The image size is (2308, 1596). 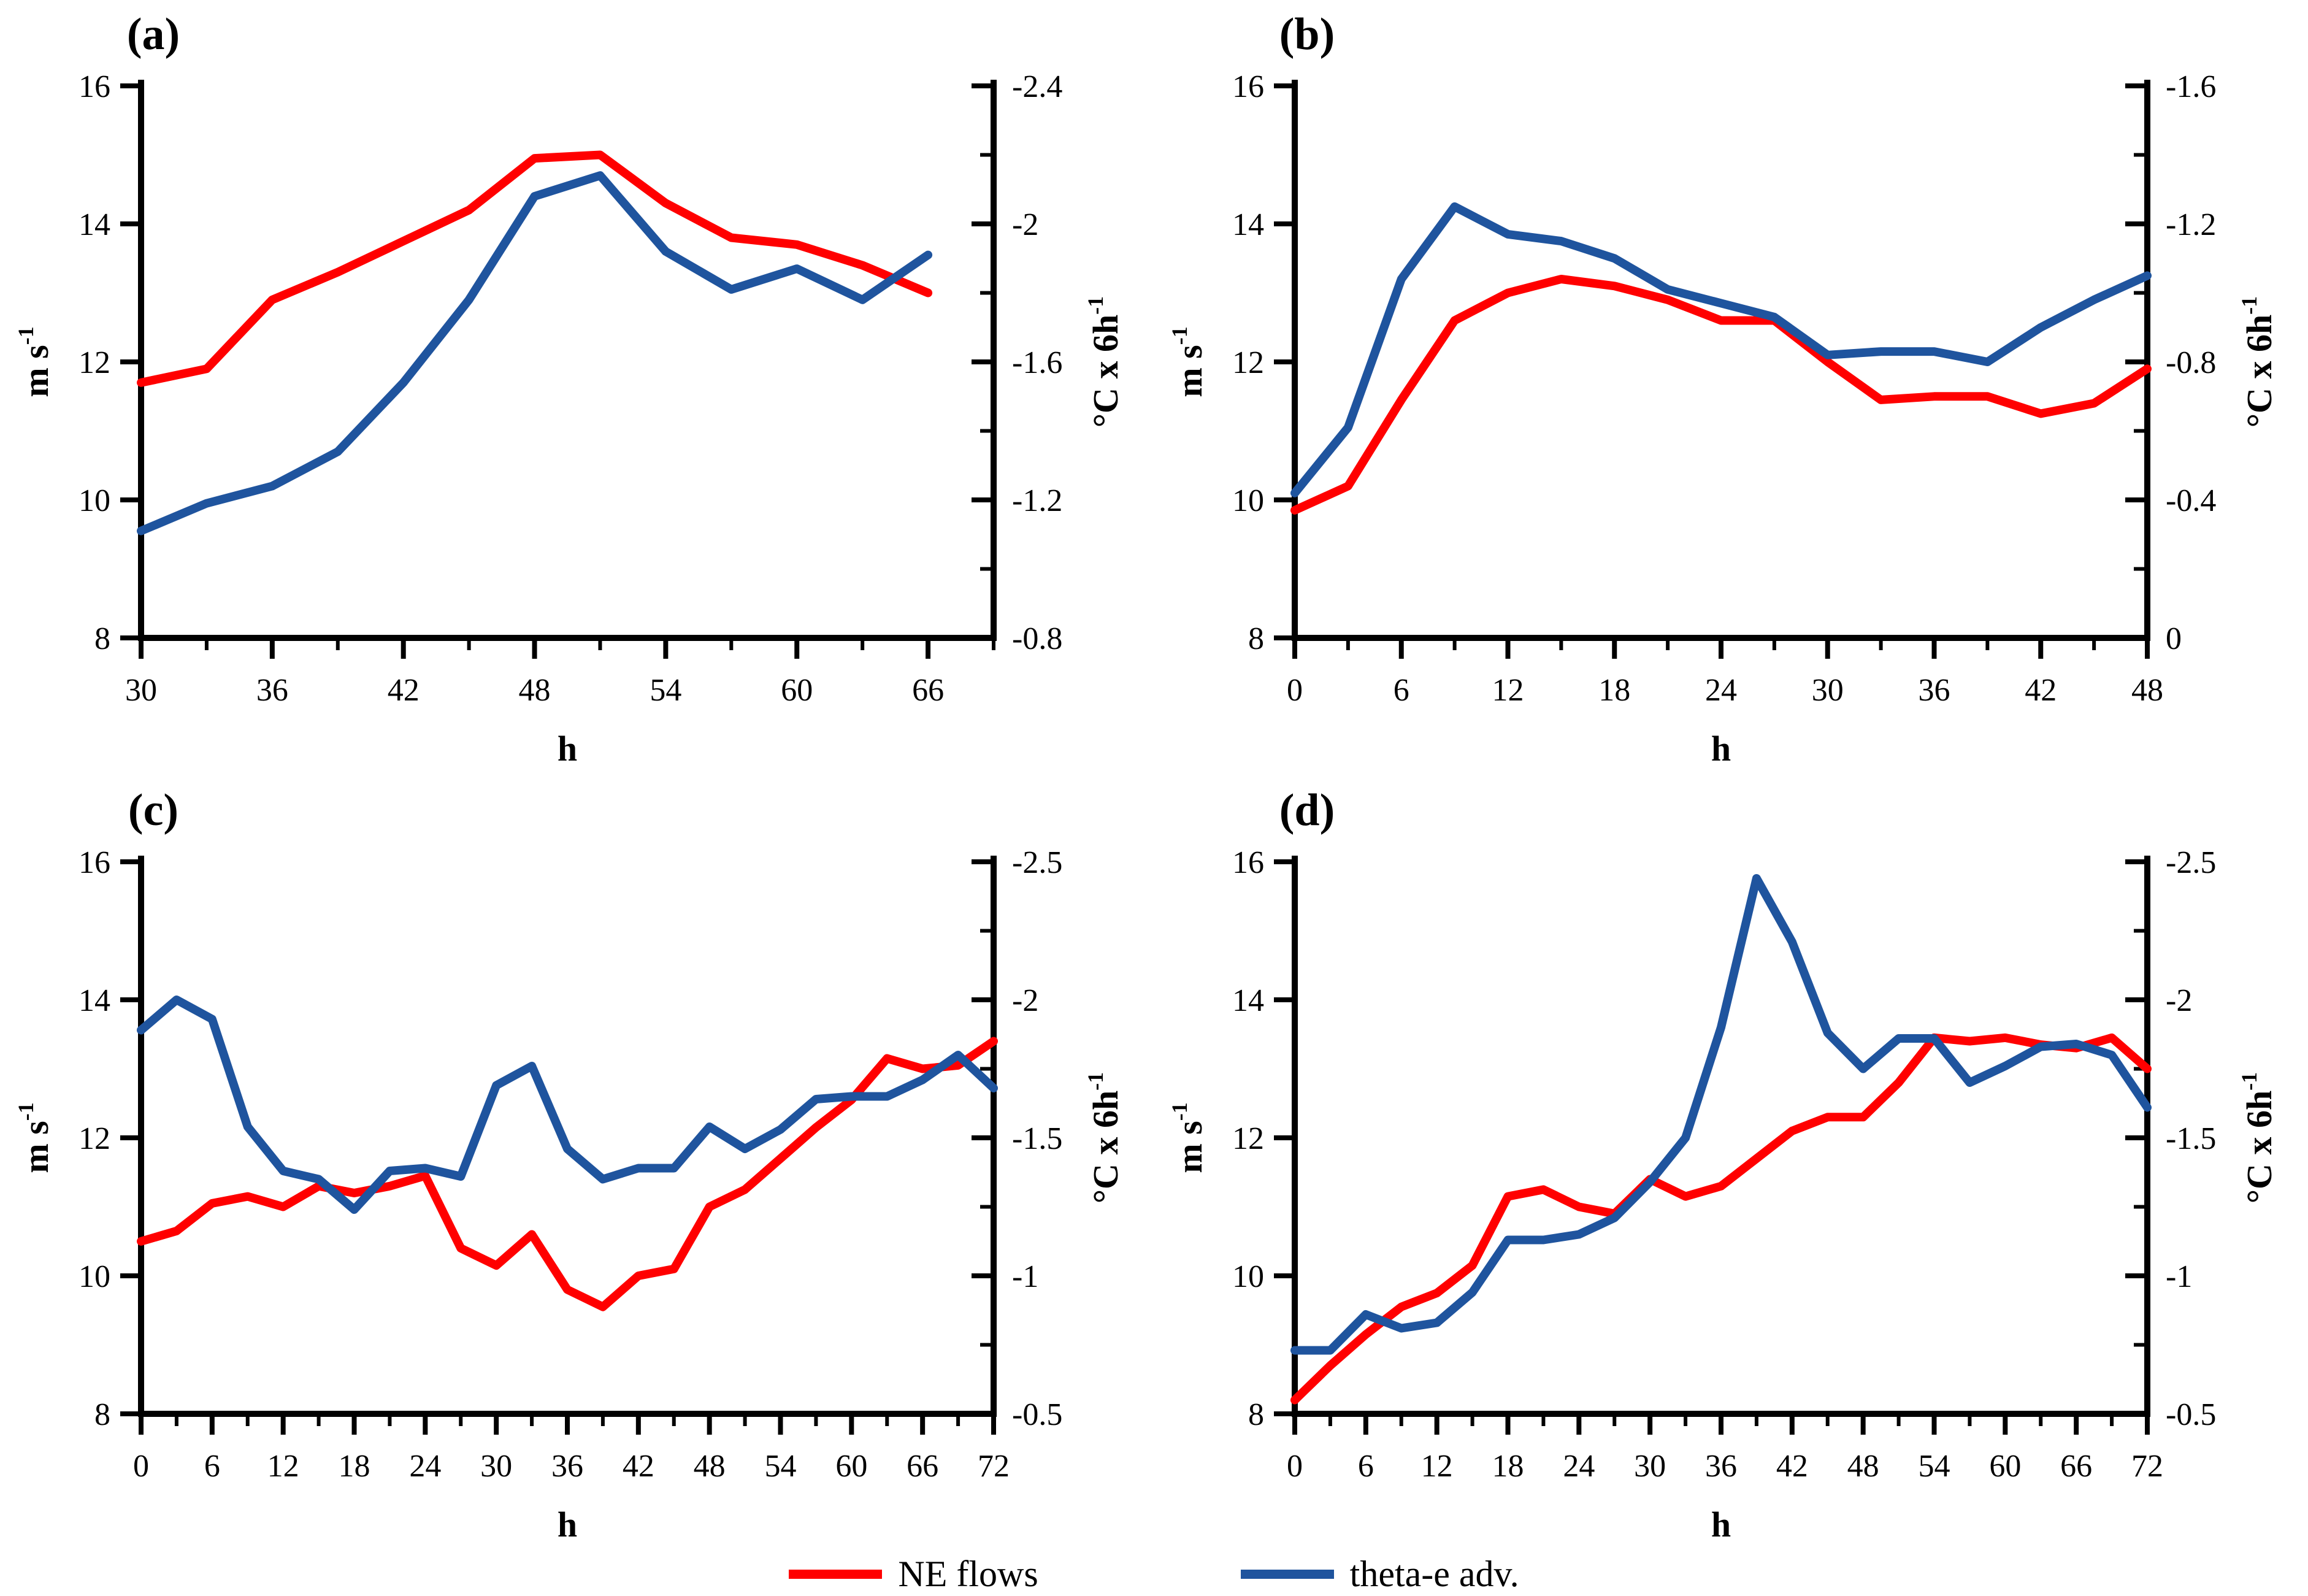 I want to click on panel-letter: (a), so click(x=153, y=34).